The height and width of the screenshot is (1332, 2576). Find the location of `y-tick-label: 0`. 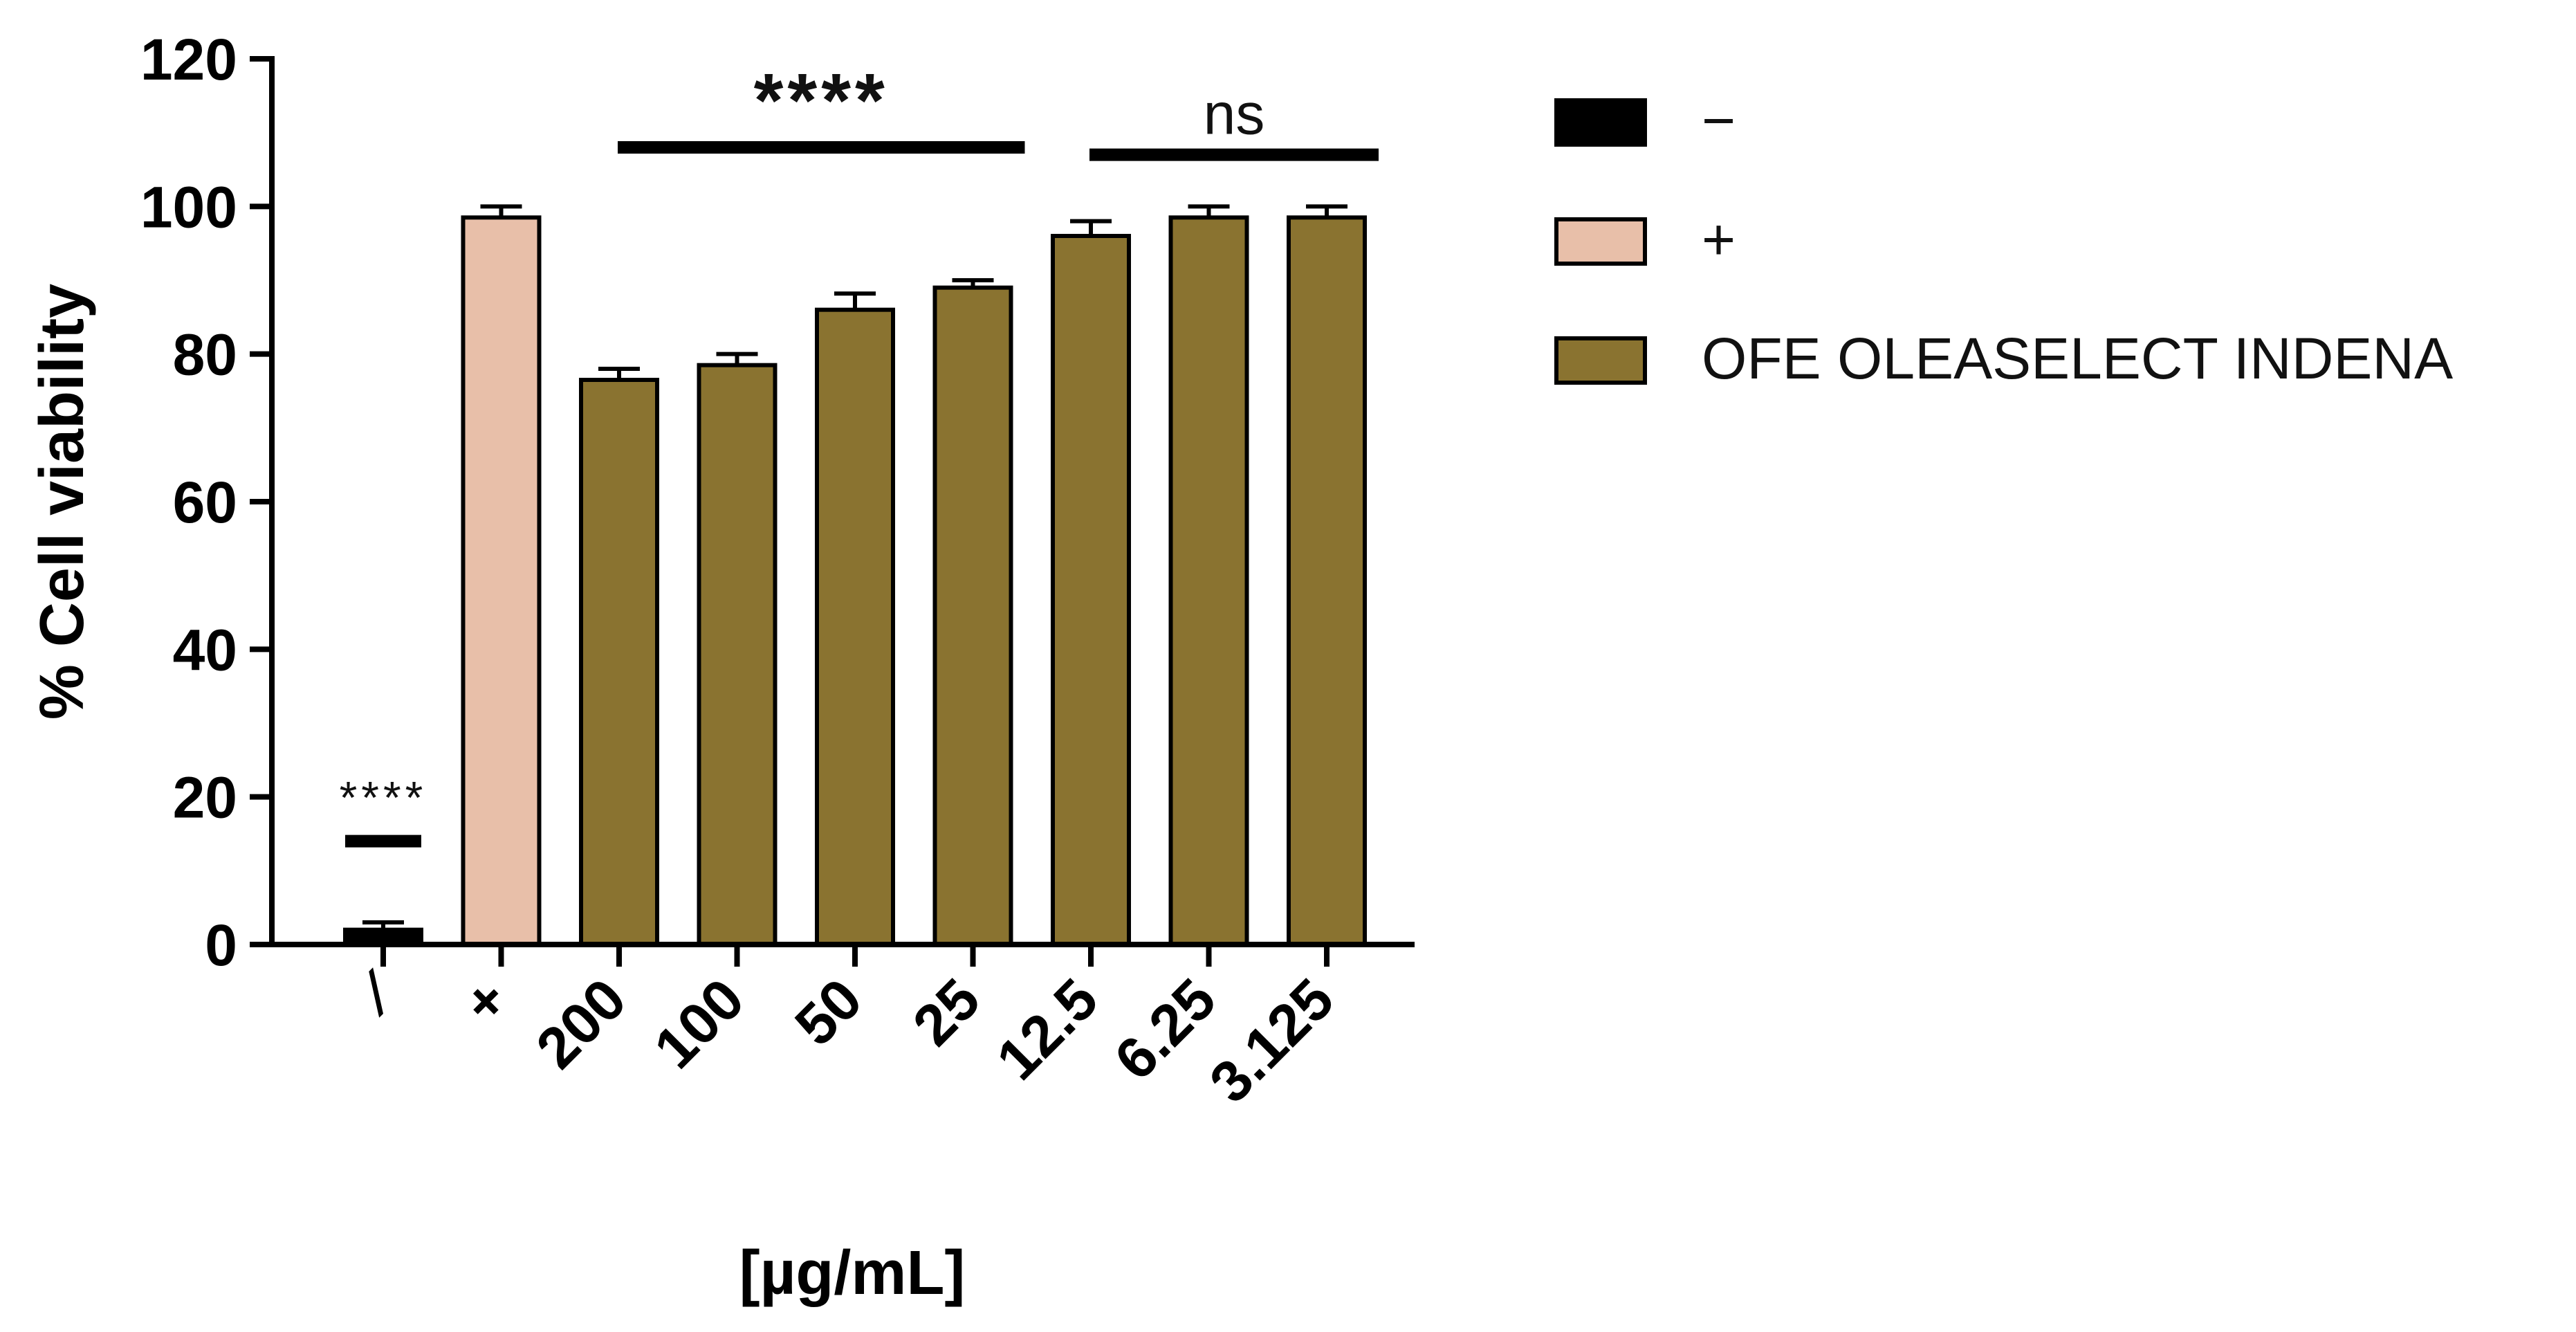

y-tick-label: 0 is located at coordinates (221, 945).